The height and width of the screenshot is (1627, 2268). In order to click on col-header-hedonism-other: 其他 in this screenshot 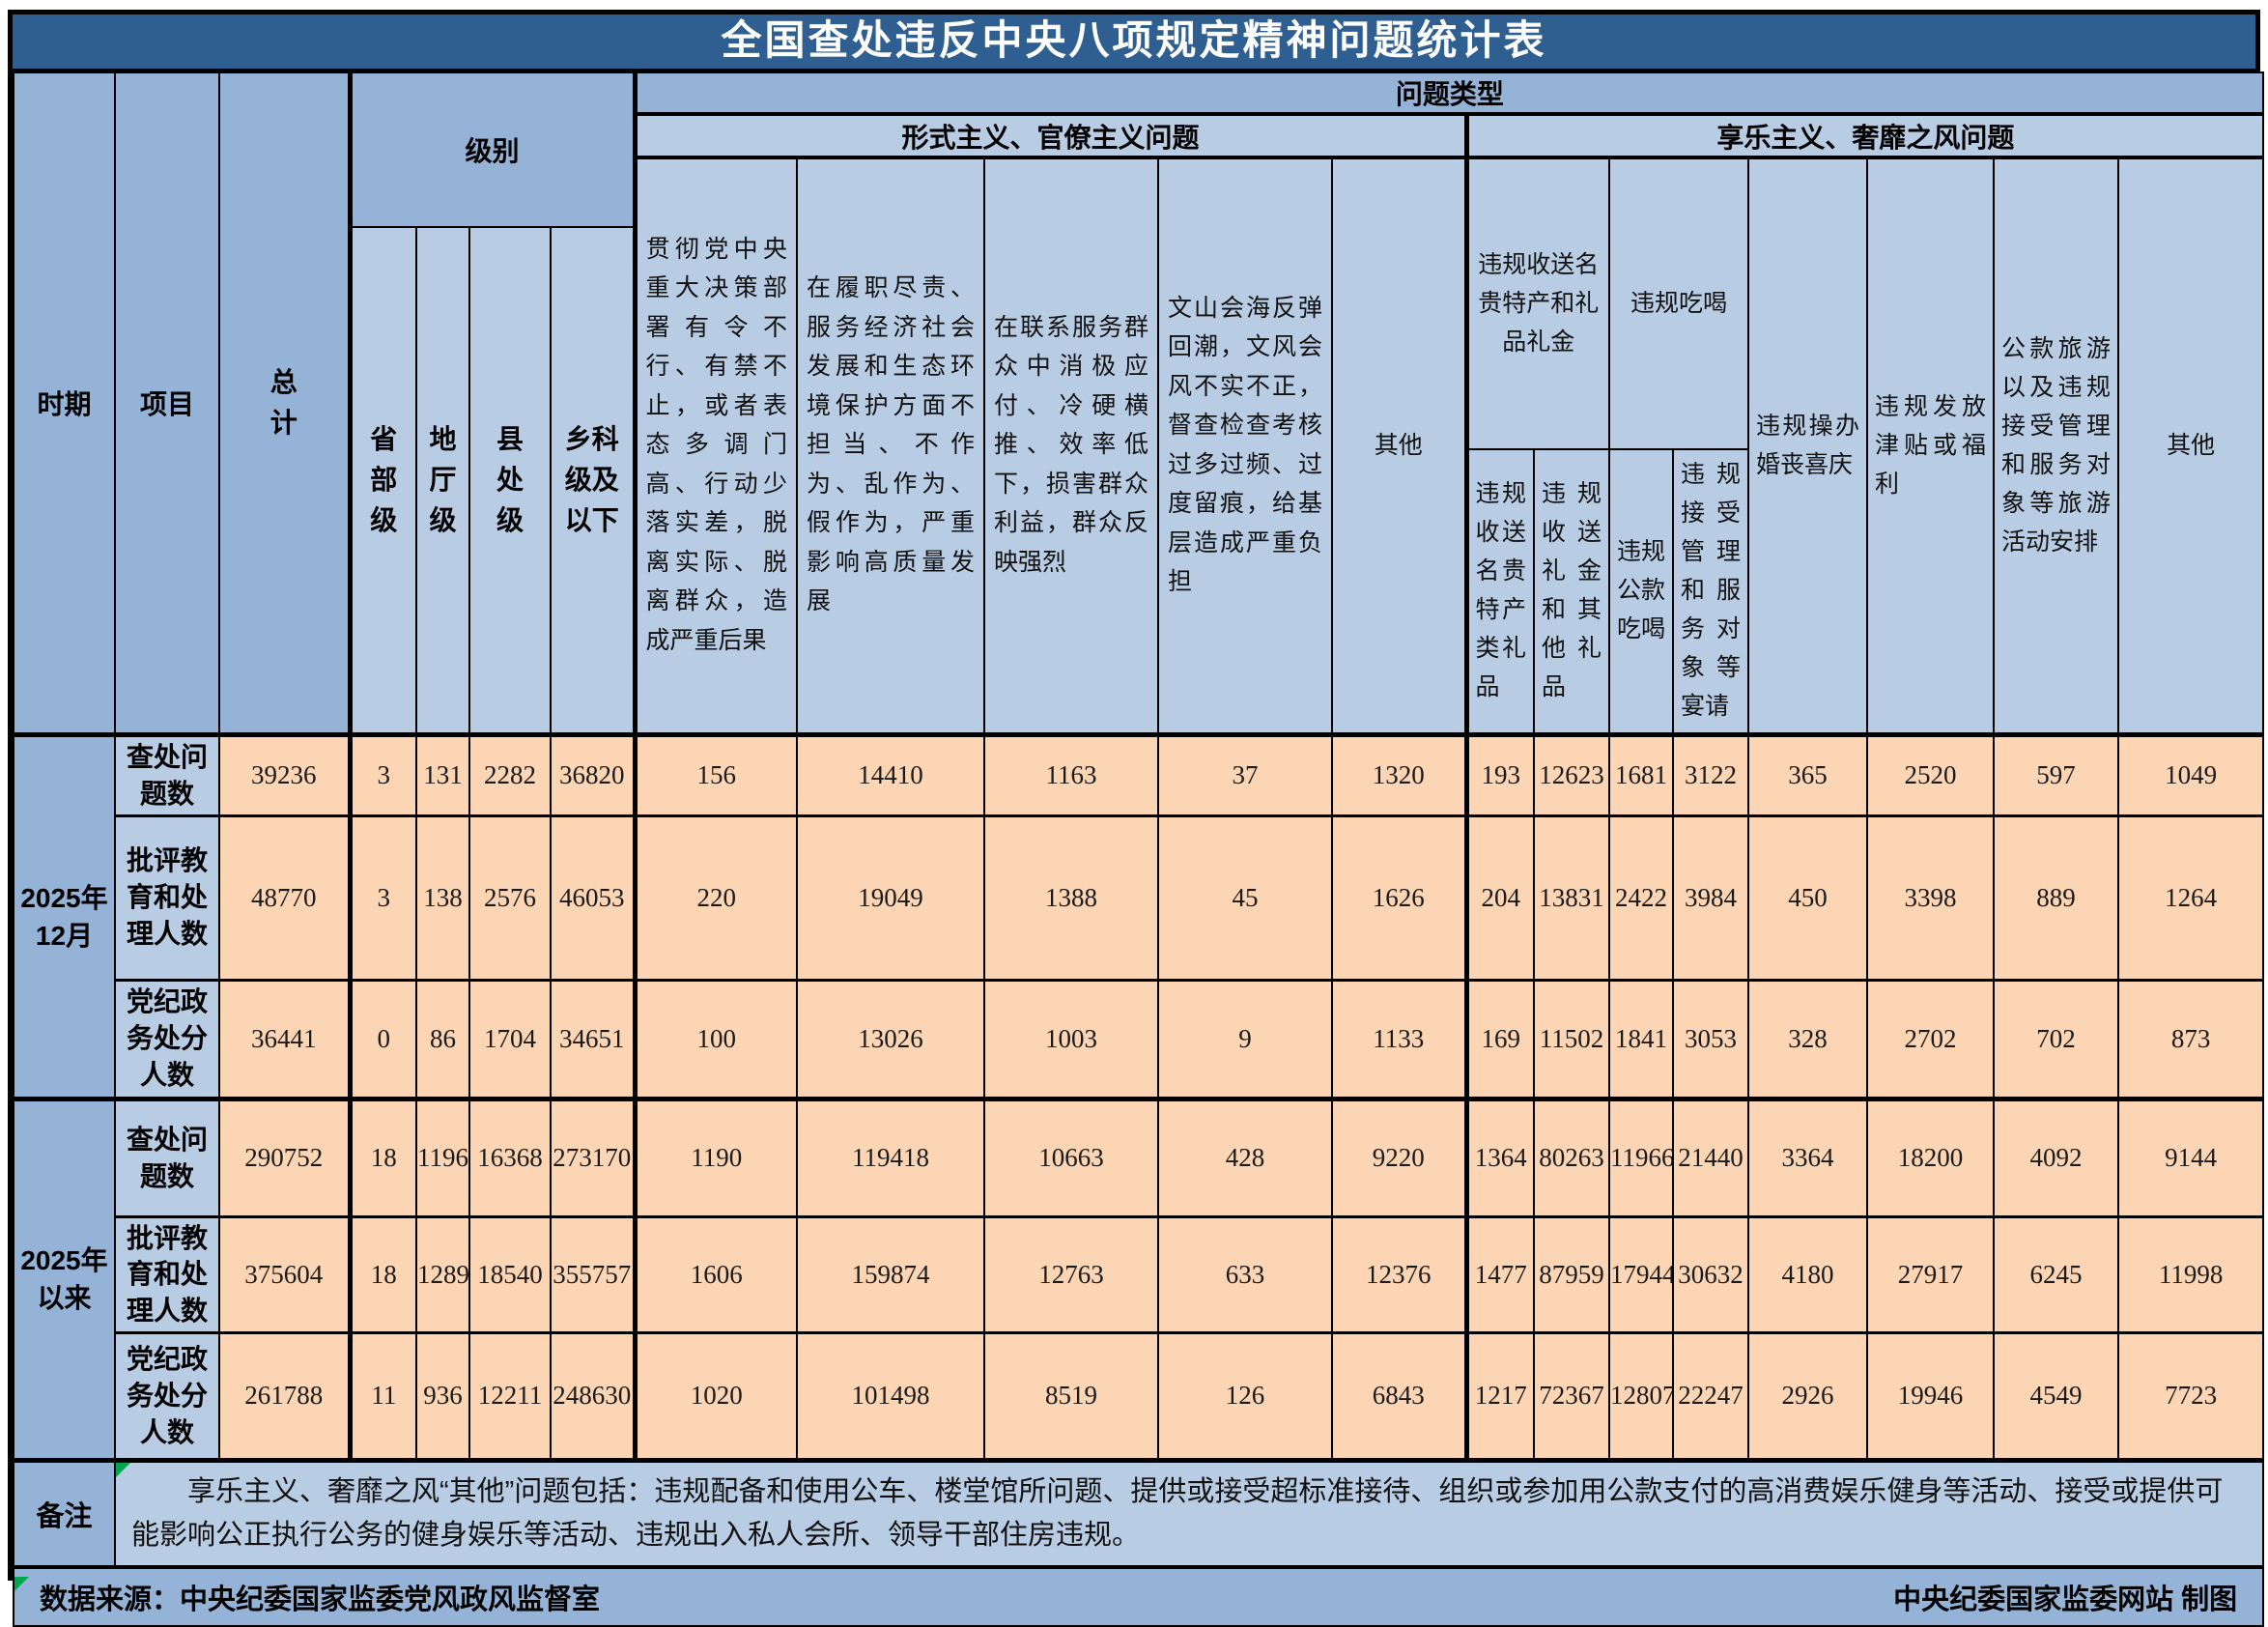, I will do `click(2191, 447)`.